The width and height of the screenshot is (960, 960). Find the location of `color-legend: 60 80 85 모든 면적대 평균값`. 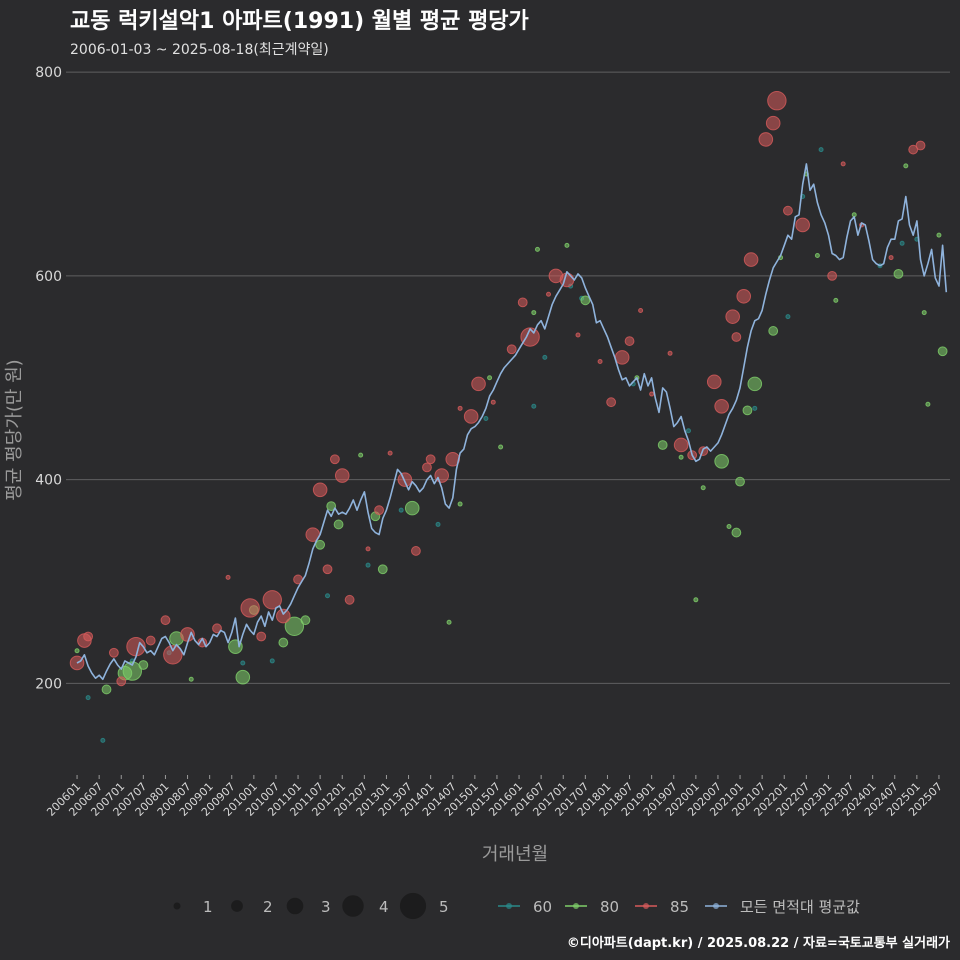

color-legend: 60 80 85 모든 면적대 평균값 is located at coordinates (679, 907).